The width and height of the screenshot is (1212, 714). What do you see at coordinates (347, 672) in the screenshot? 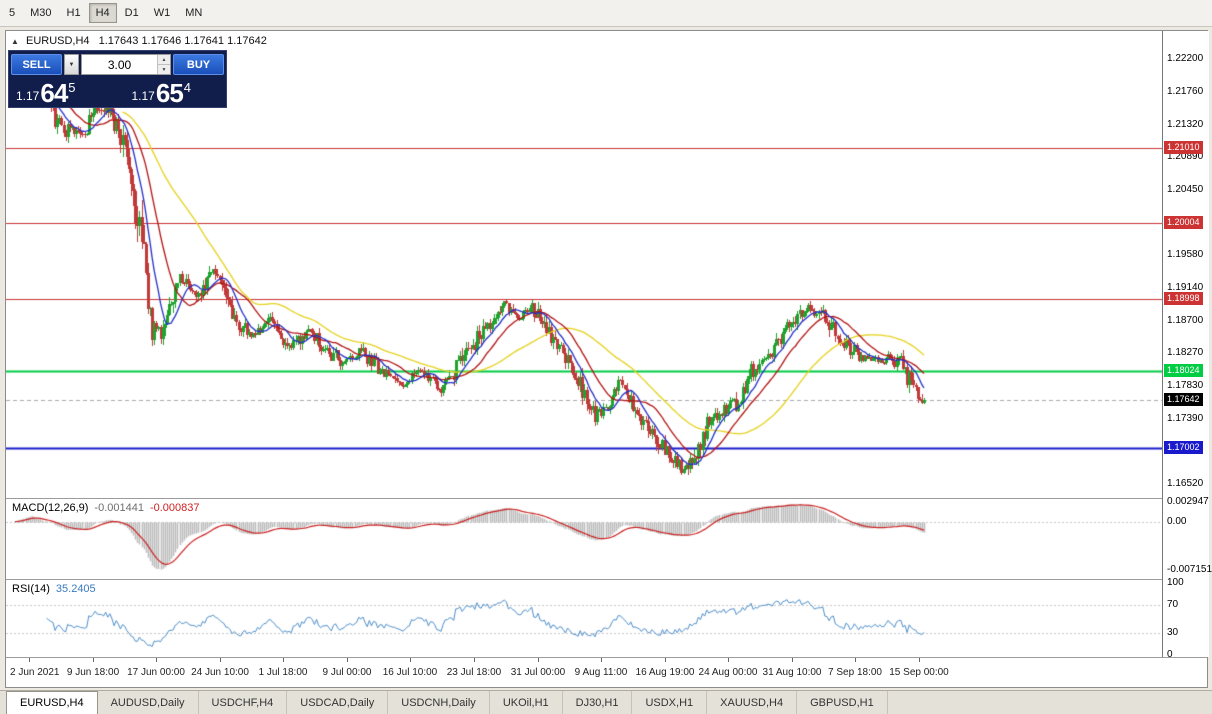
I see `x-axis-time-label: 9 Jul 00:00` at bounding box center [347, 672].